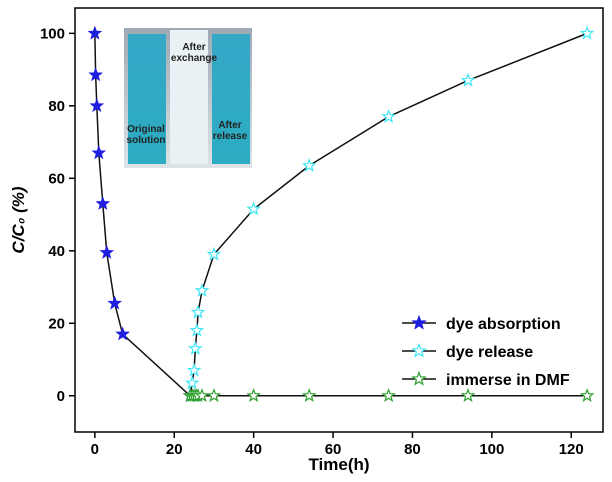 The height and width of the screenshot is (482, 612). I want to click on legend-entry: dye absorption, so click(481, 323).